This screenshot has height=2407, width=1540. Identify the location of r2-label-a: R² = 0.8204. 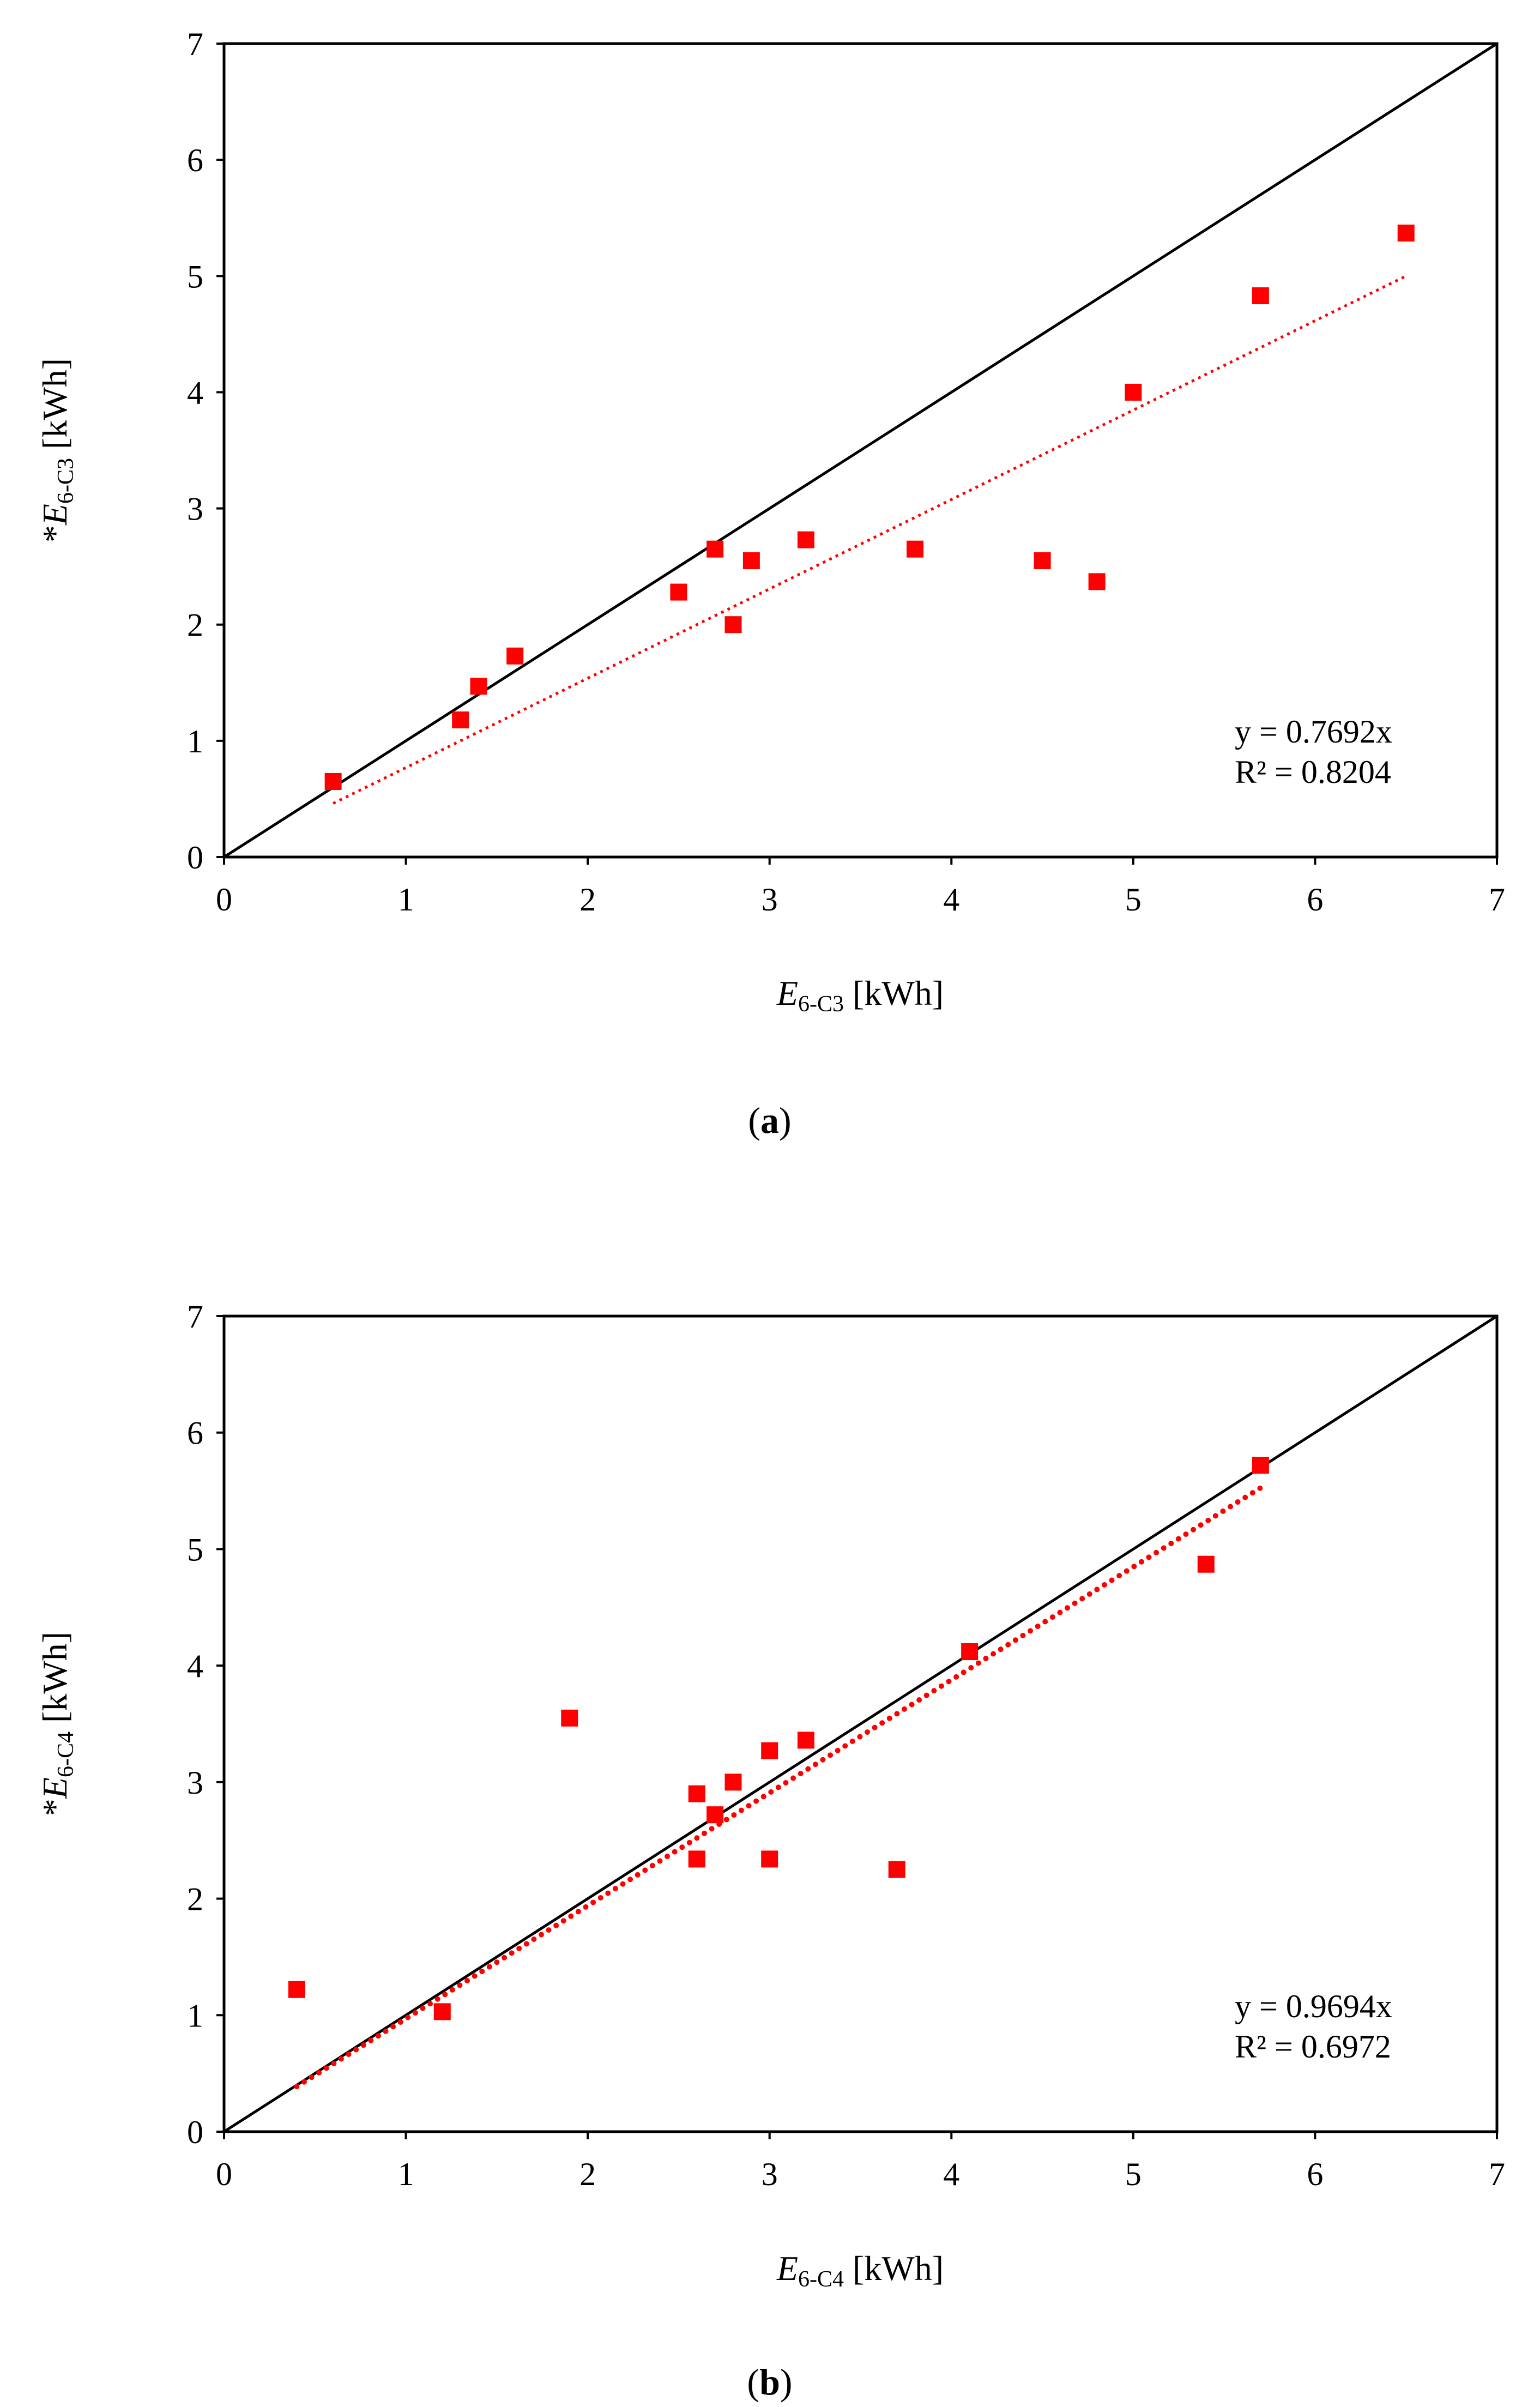
(1313, 772).